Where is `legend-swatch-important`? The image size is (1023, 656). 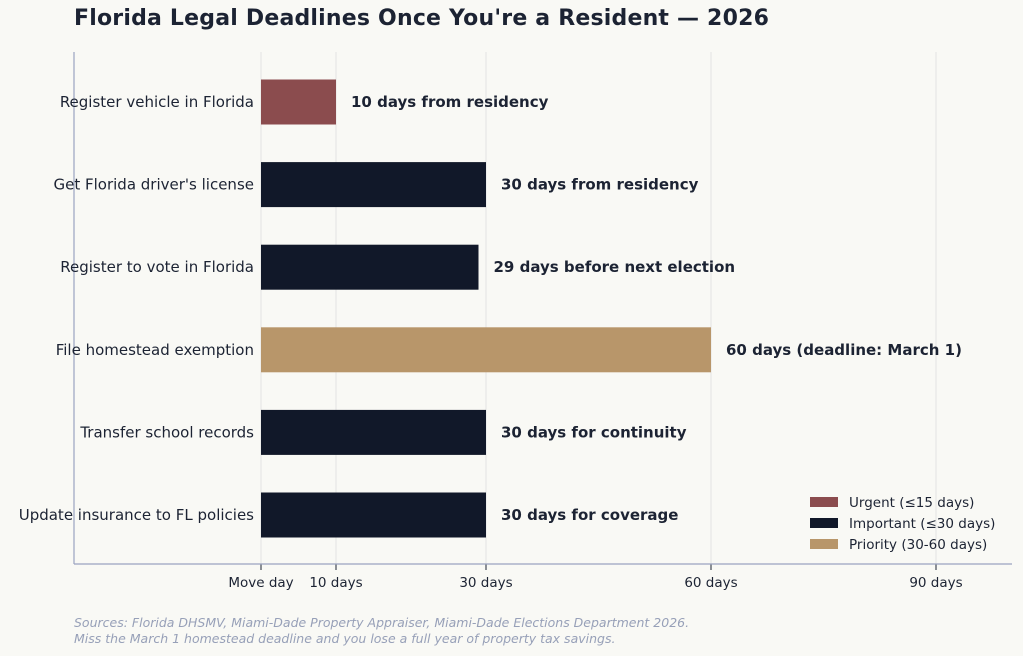
legend-swatch-important is located at coordinates (824, 523).